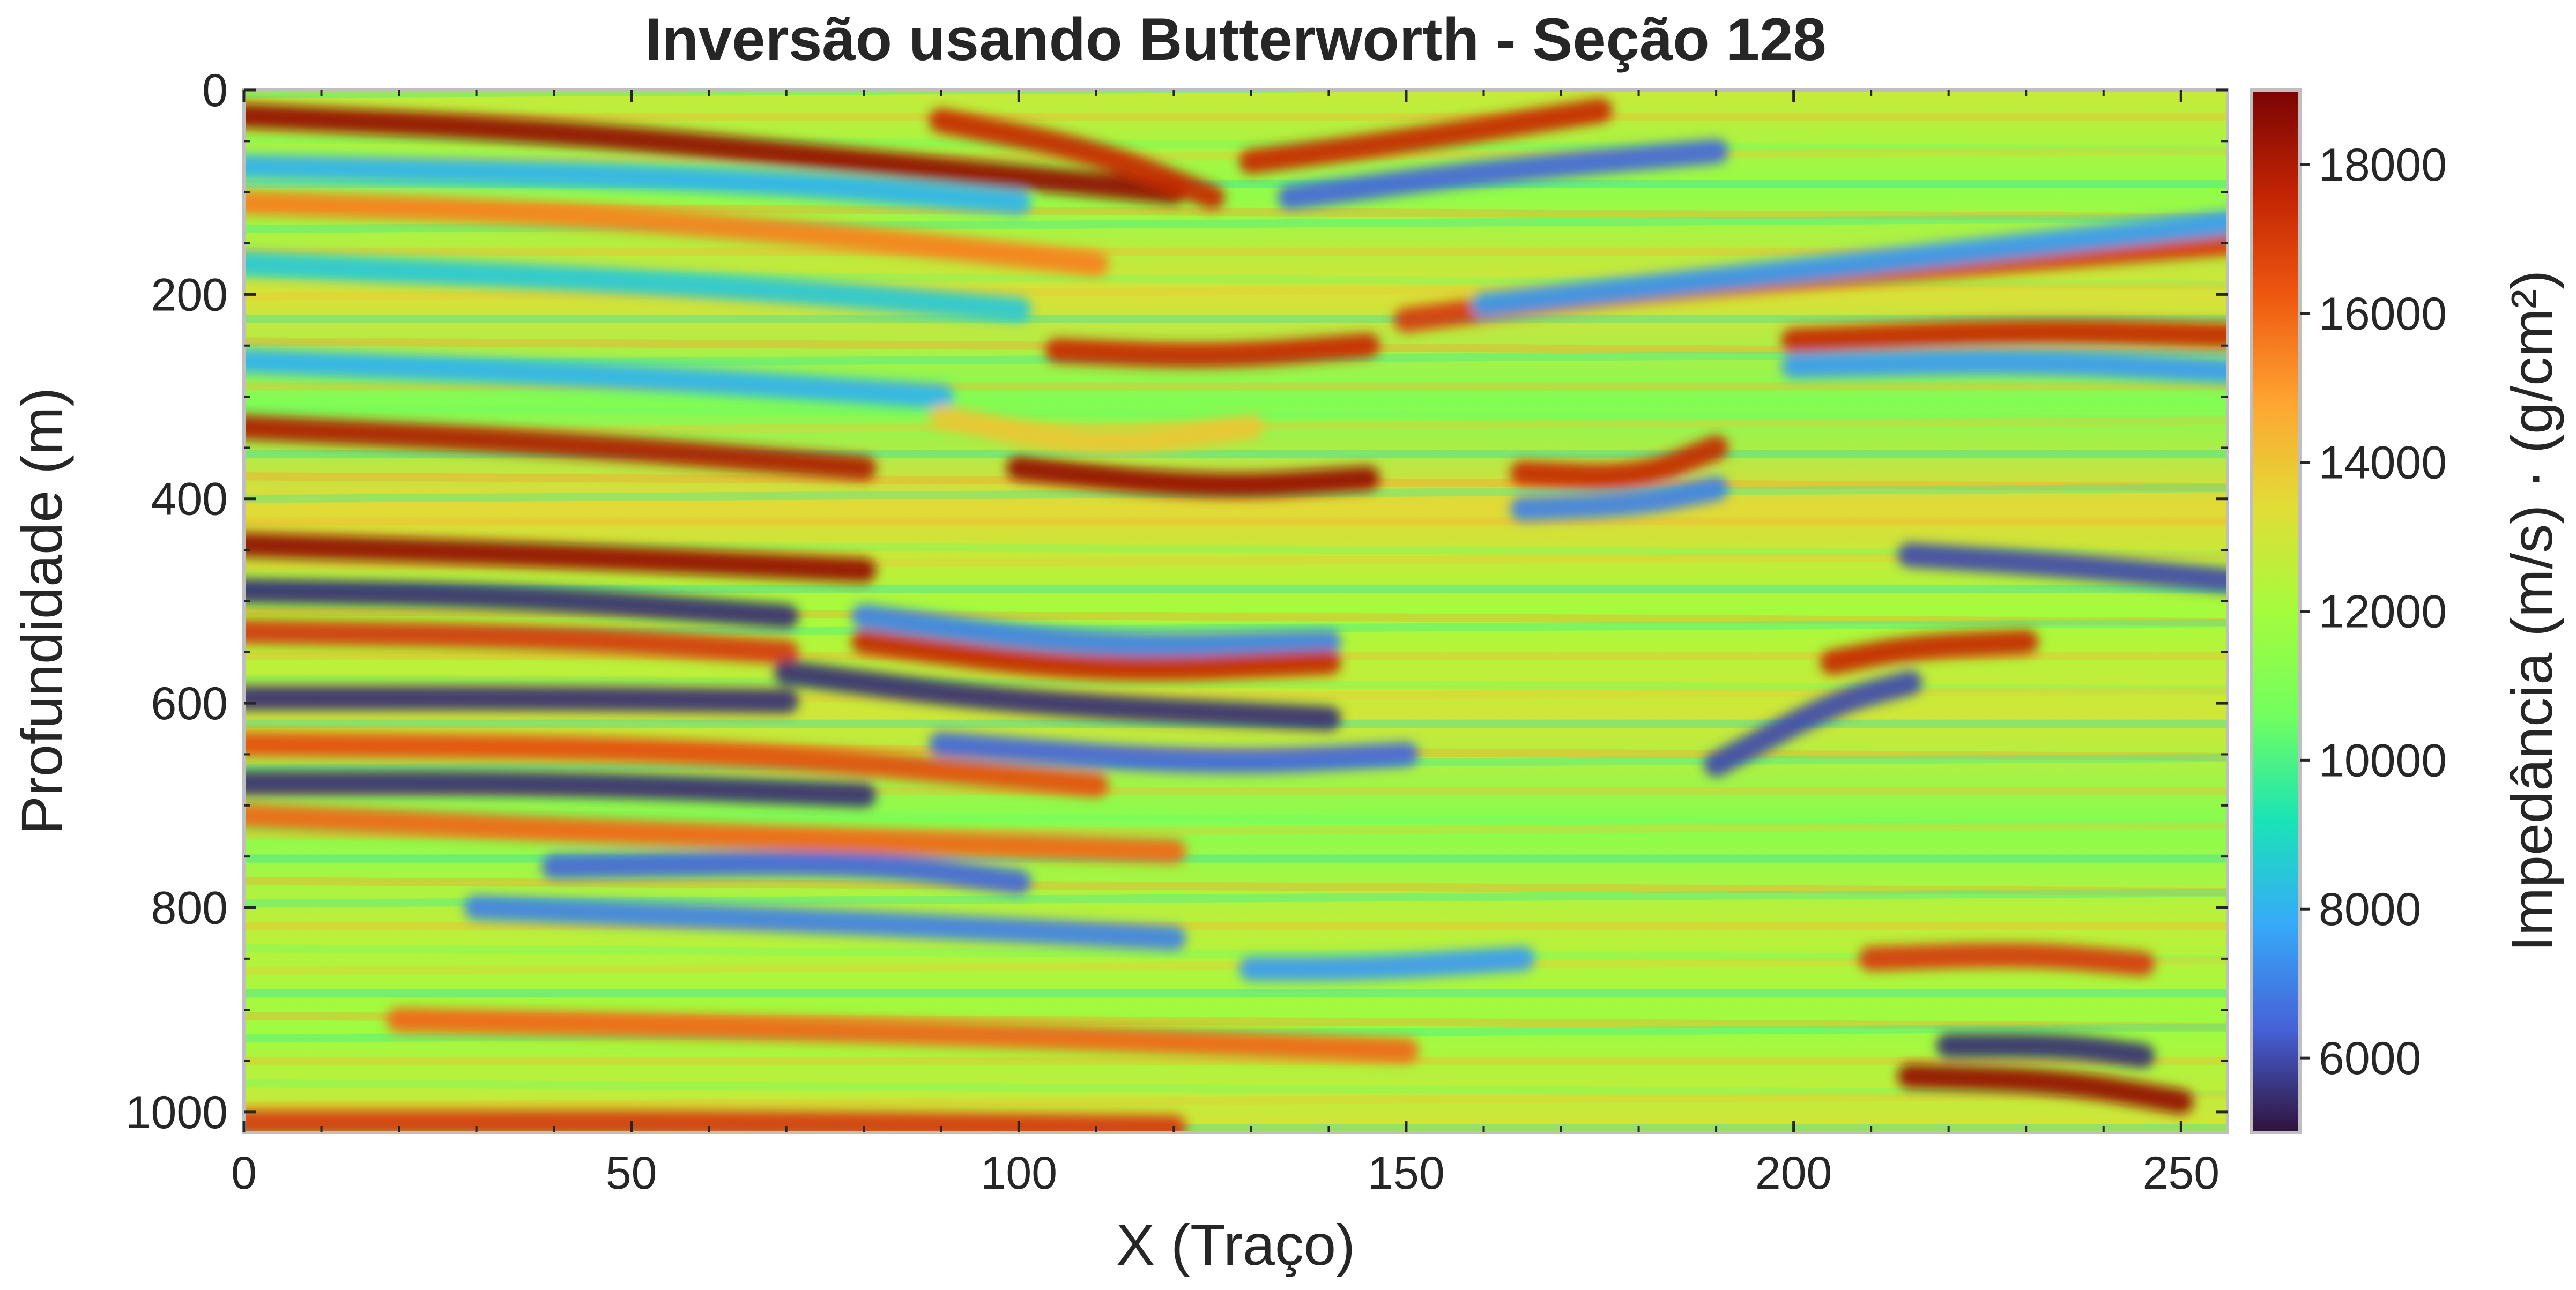 The image size is (2576, 1290). What do you see at coordinates (190, 704) in the screenshot?
I see `y-tick-label: 600` at bounding box center [190, 704].